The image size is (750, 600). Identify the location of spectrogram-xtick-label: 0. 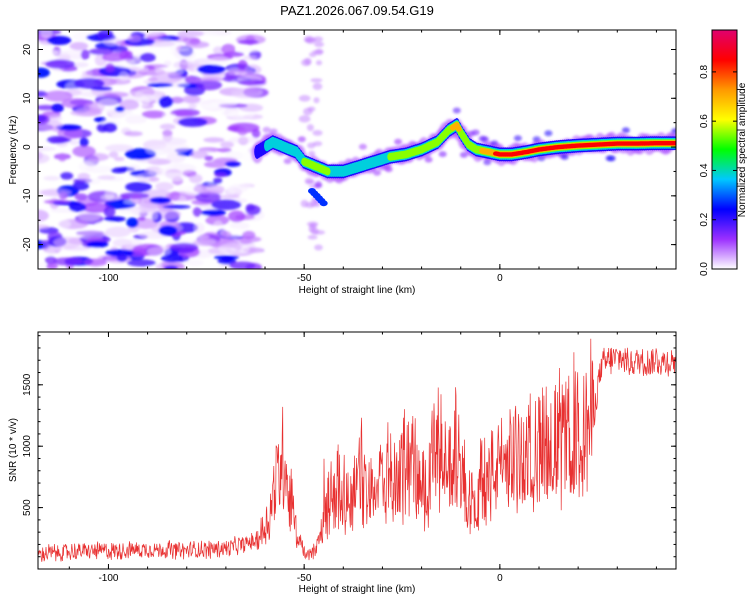
(500, 278).